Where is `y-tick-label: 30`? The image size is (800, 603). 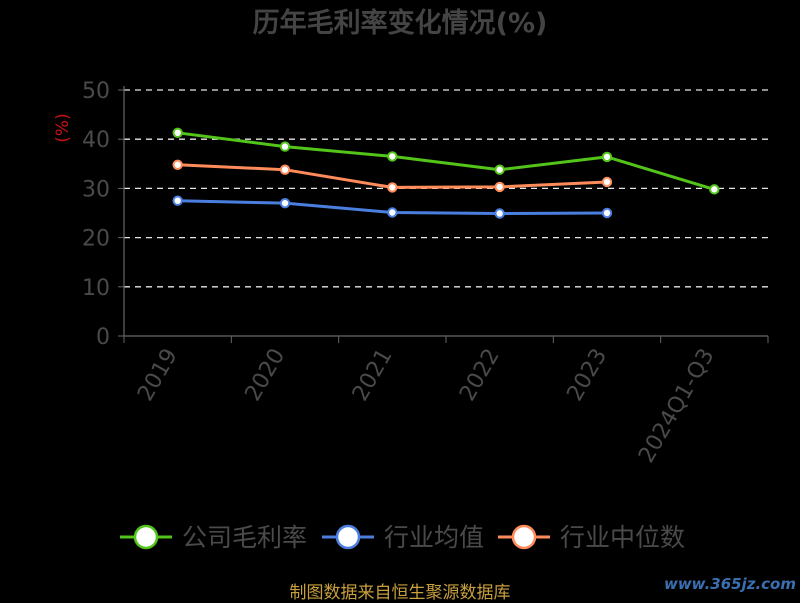 y-tick-label: 30 is located at coordinates (96, 189).